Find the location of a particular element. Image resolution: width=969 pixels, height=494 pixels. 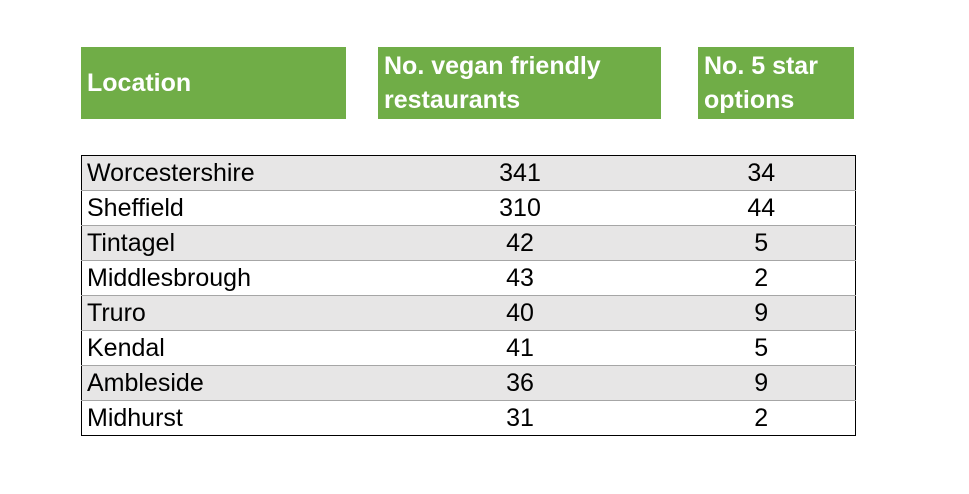

cell-five-star-count: 34 is located at coordinates (761, 173).